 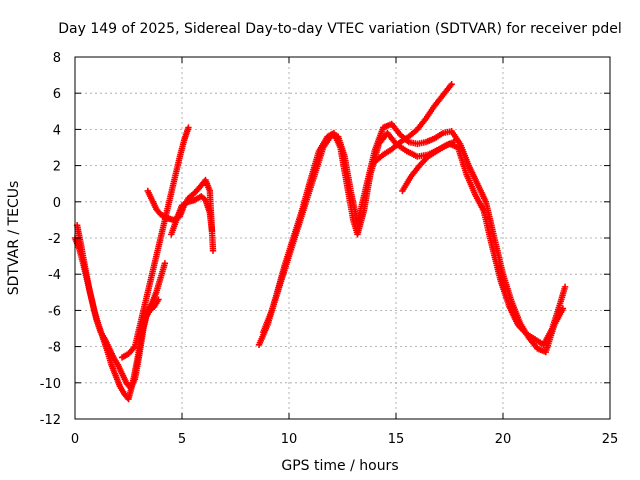 I want to click on segment-morning-c, so click(x=155, y=242).